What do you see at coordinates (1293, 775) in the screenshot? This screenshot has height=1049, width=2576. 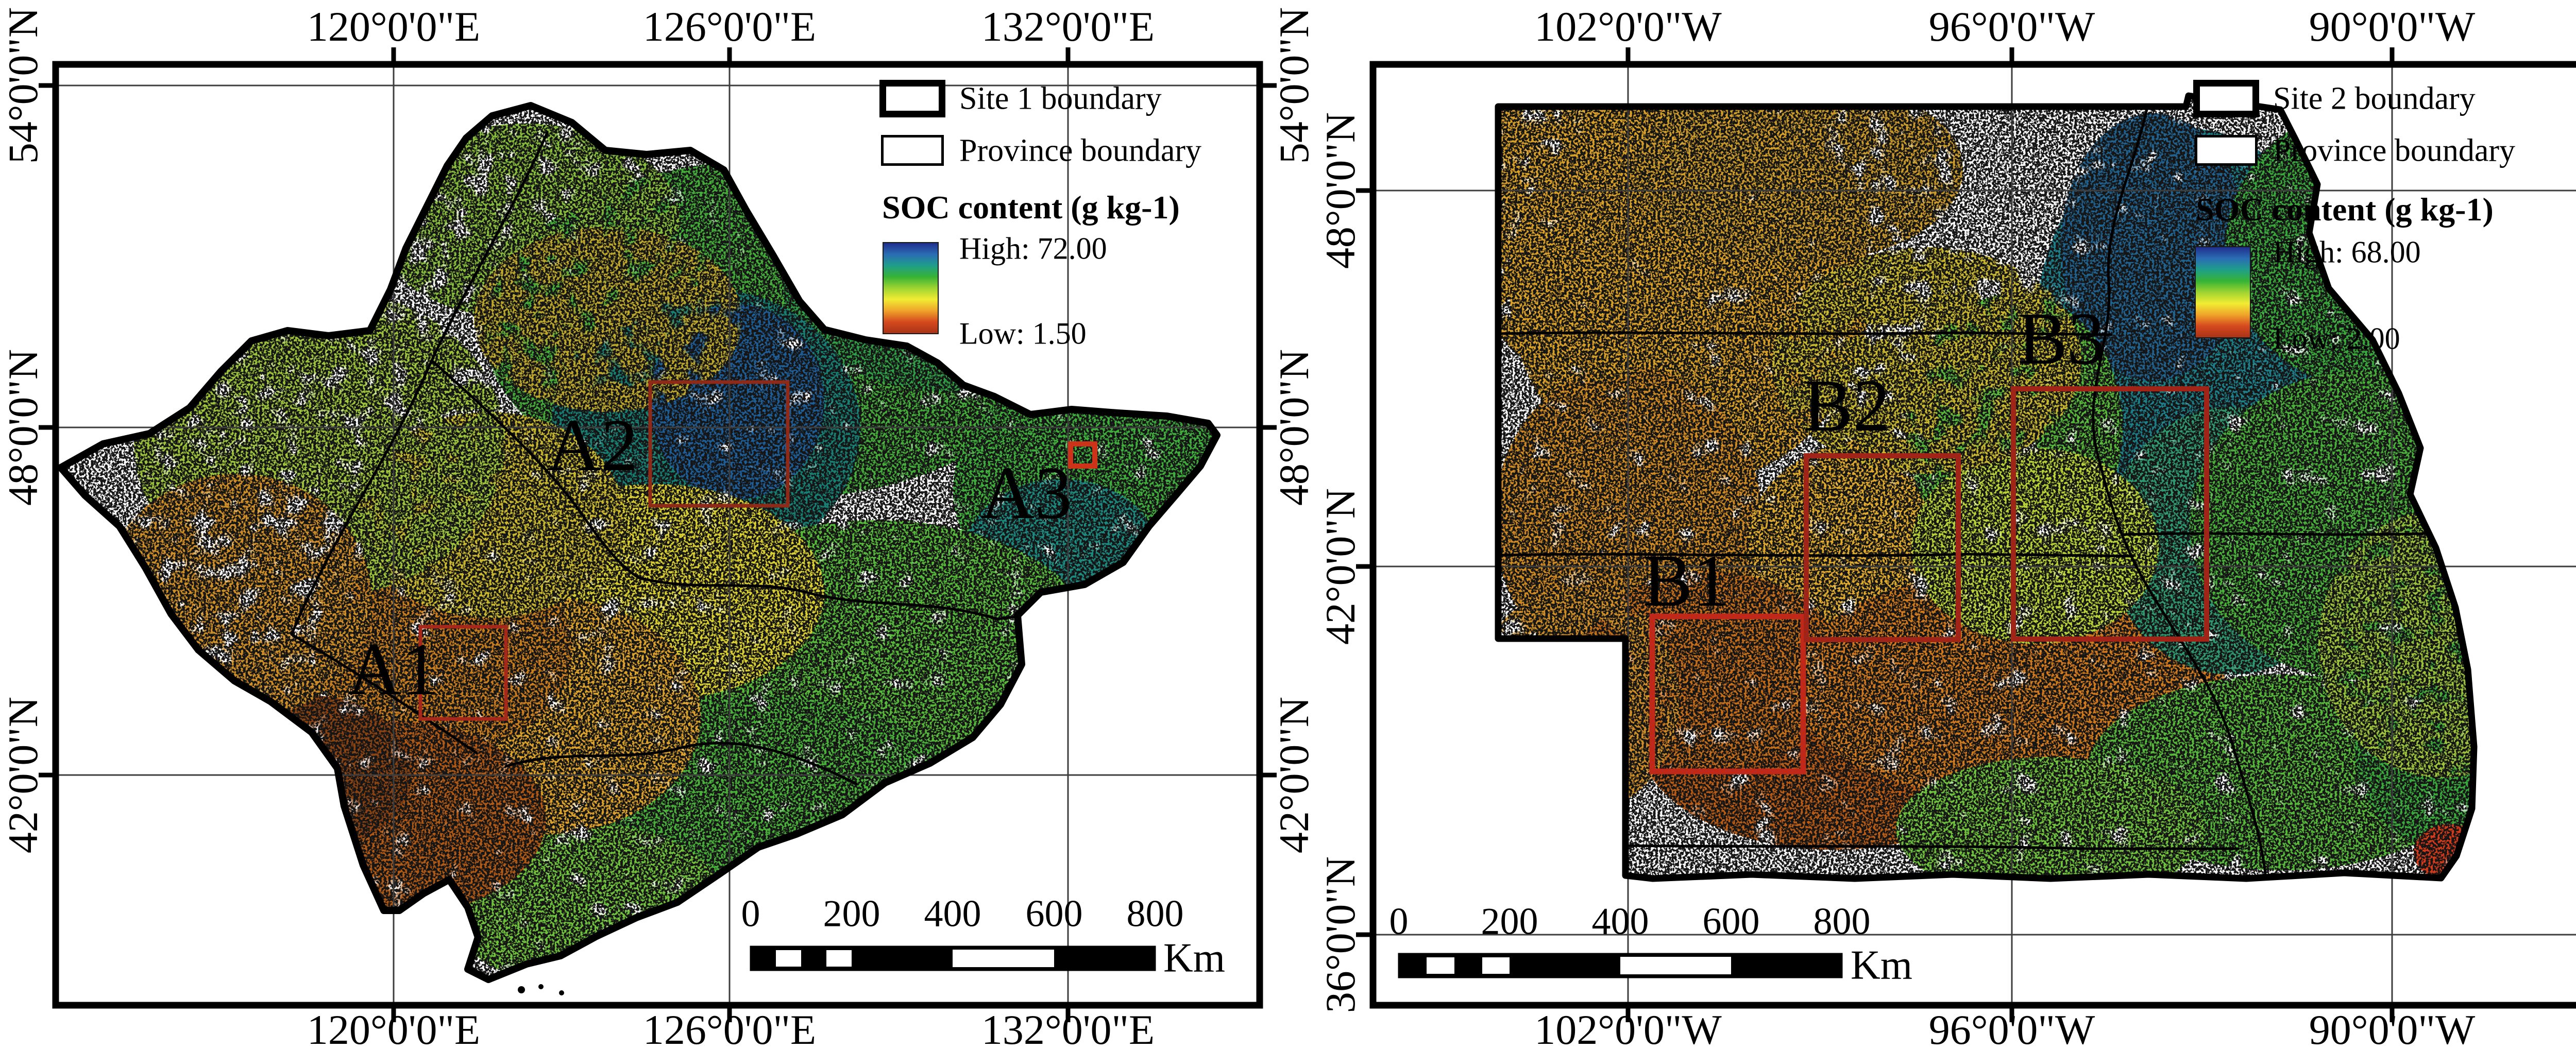 I see `site1-right-lat-label-42n: 42°0'0"N` at bounding box center [1293, 775].